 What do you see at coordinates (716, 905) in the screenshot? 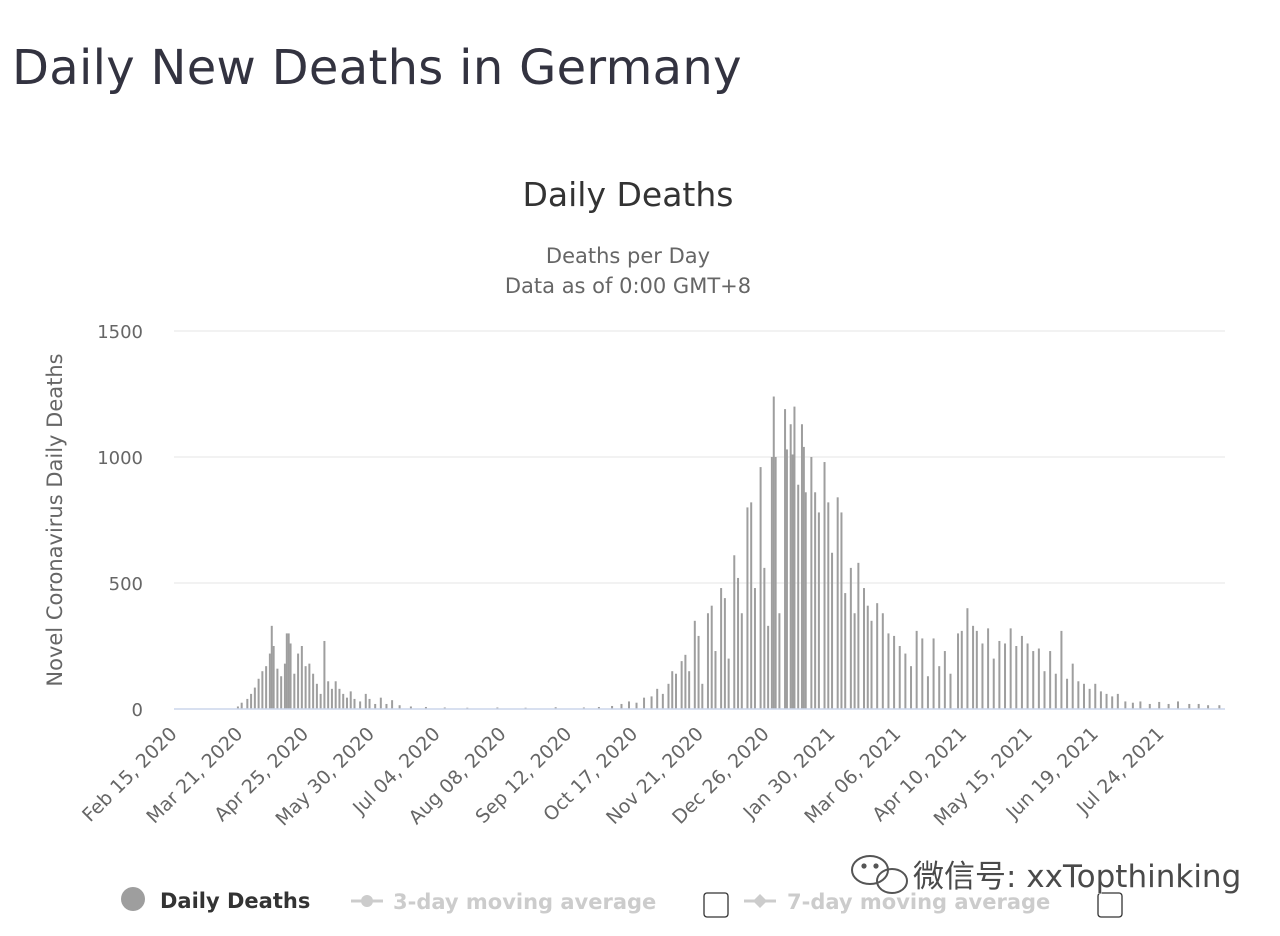
I see `legend-checkbox-3-day-average` at bounding box center [716, 905].